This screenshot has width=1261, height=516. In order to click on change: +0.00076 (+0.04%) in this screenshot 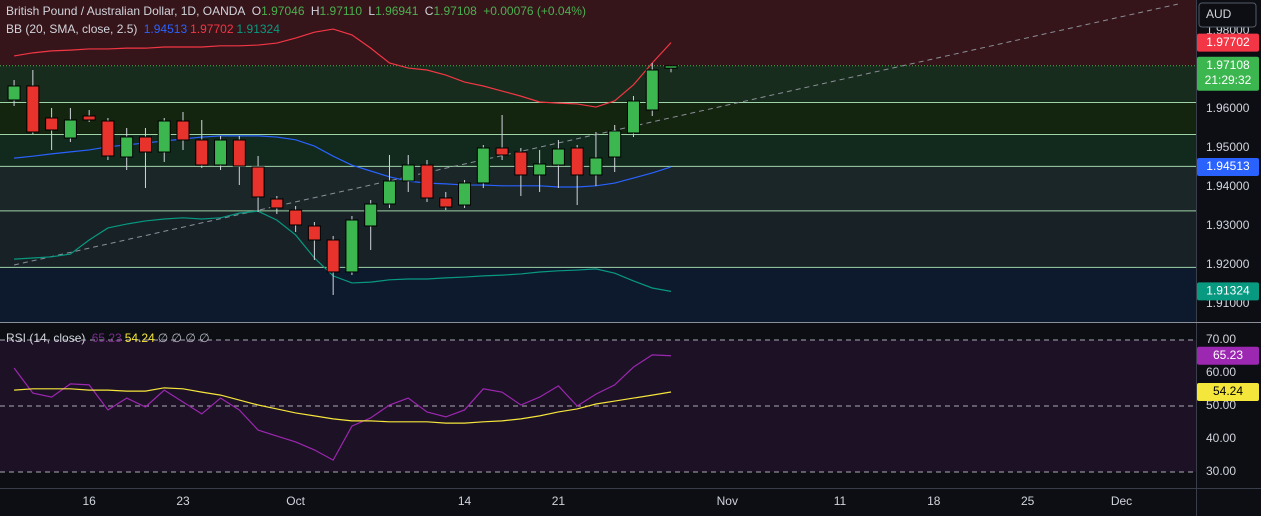, I will do `click(534, 11)`.